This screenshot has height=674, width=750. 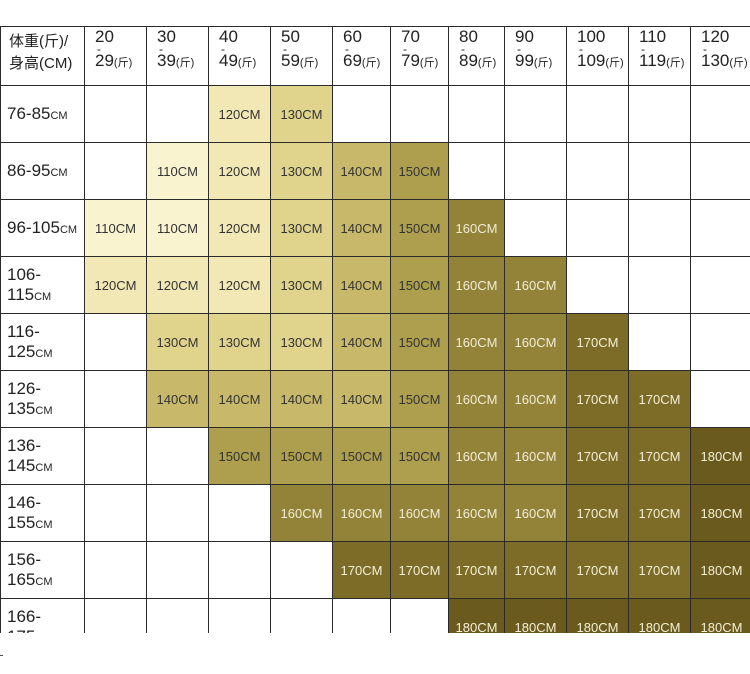 I want to click on height-unit: CM, so click(x=68, y=230).